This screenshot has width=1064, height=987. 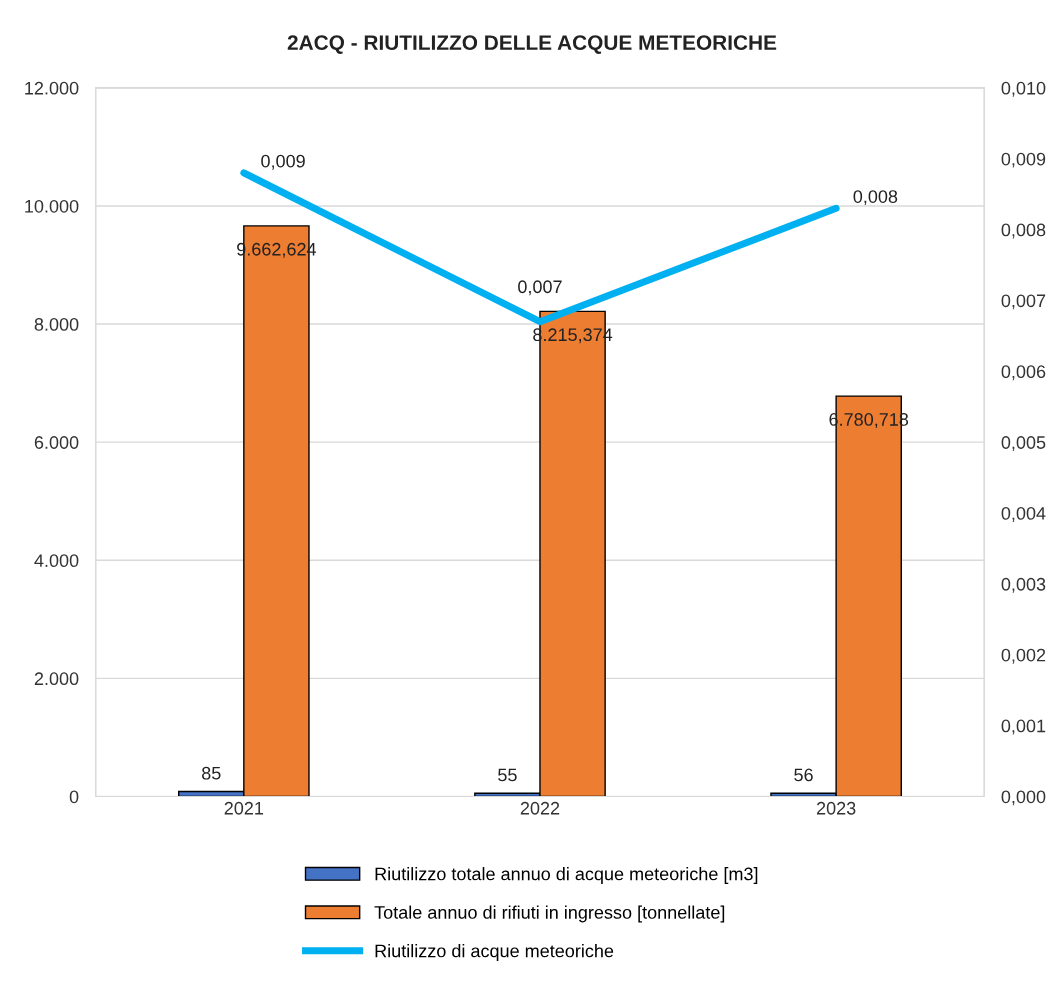 What do you see at coordinates (56, 324) in the screenshot?
I see `y-tick-label: 8.000` at bounding box center [56, 324].